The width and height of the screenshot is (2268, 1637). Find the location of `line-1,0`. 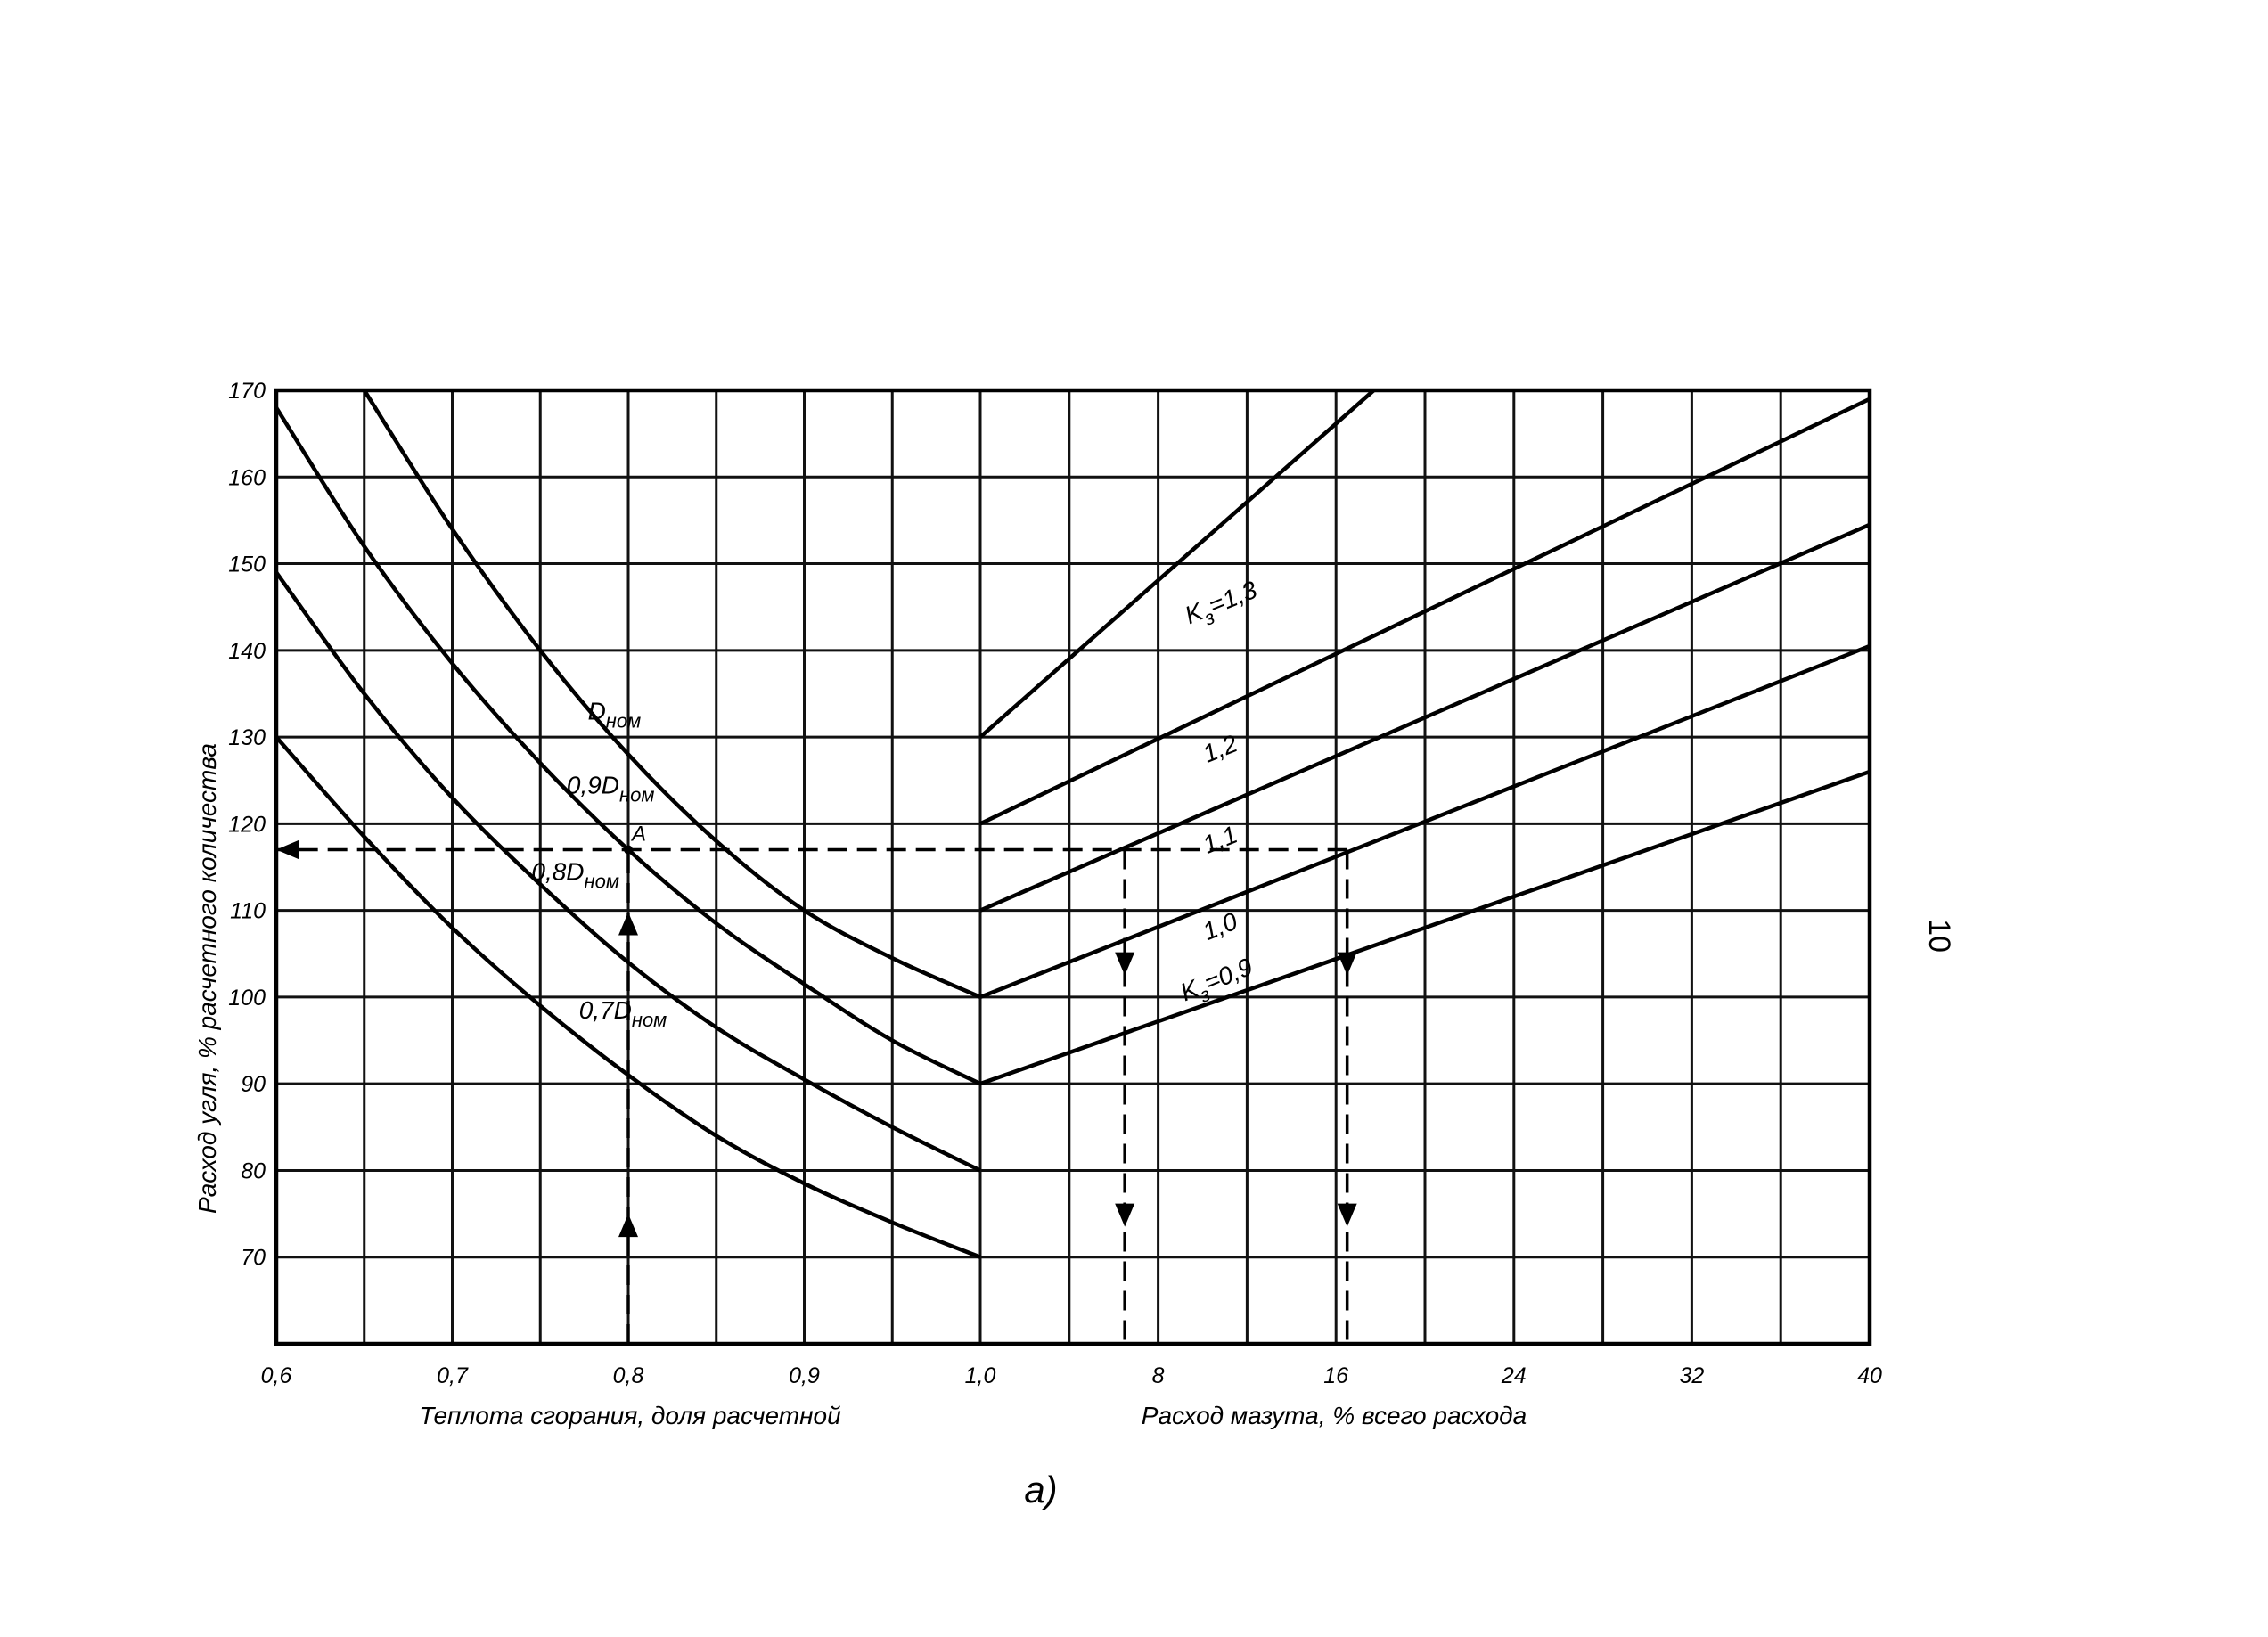

line-1,0 is located at coordinates (1425, 821).